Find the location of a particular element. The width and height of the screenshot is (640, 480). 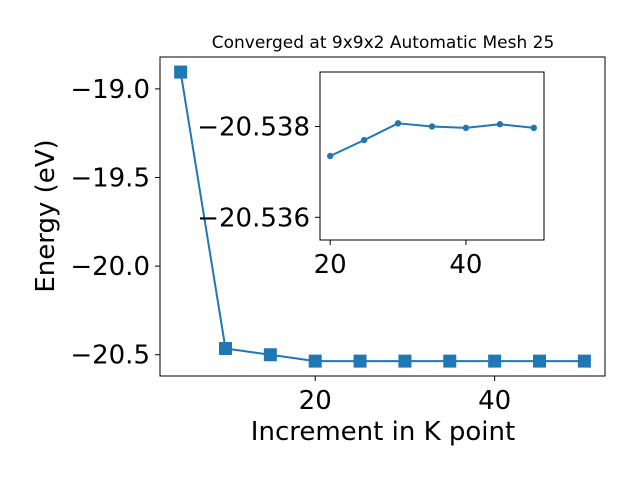

inset-x-tick-label: 20 is located at coordinates (330, 265).